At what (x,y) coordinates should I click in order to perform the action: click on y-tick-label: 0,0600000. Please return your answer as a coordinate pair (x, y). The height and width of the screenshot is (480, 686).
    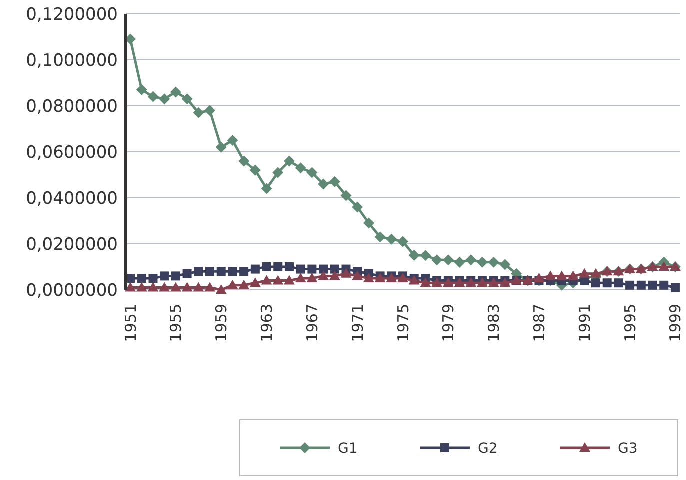
    Looking at the image, I should click on (72, 152).